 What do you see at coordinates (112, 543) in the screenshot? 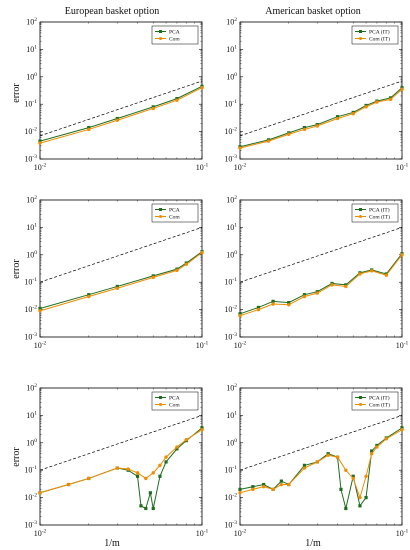
I see `x-axis-label-left: 1/m` at bounding box center [112, 543].